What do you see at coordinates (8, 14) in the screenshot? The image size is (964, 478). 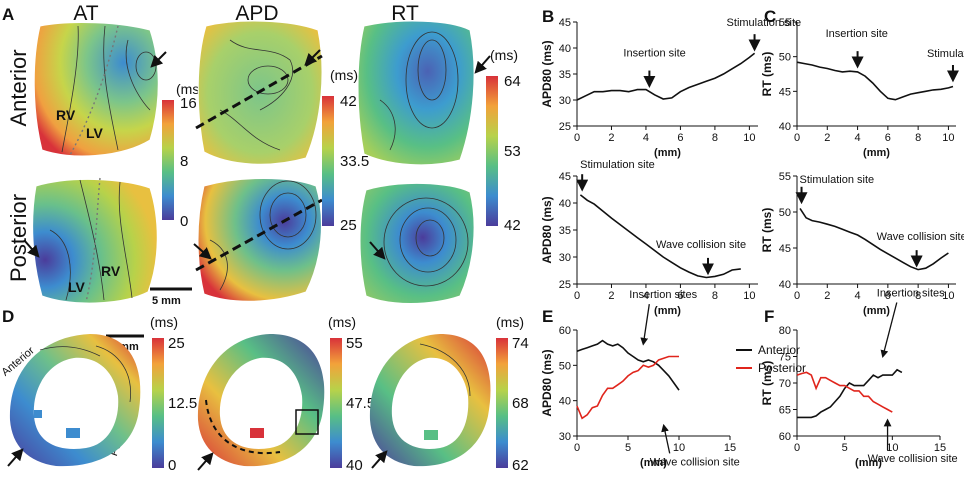 I see `panel-letter-a: A` at bounding box center [8, 14].